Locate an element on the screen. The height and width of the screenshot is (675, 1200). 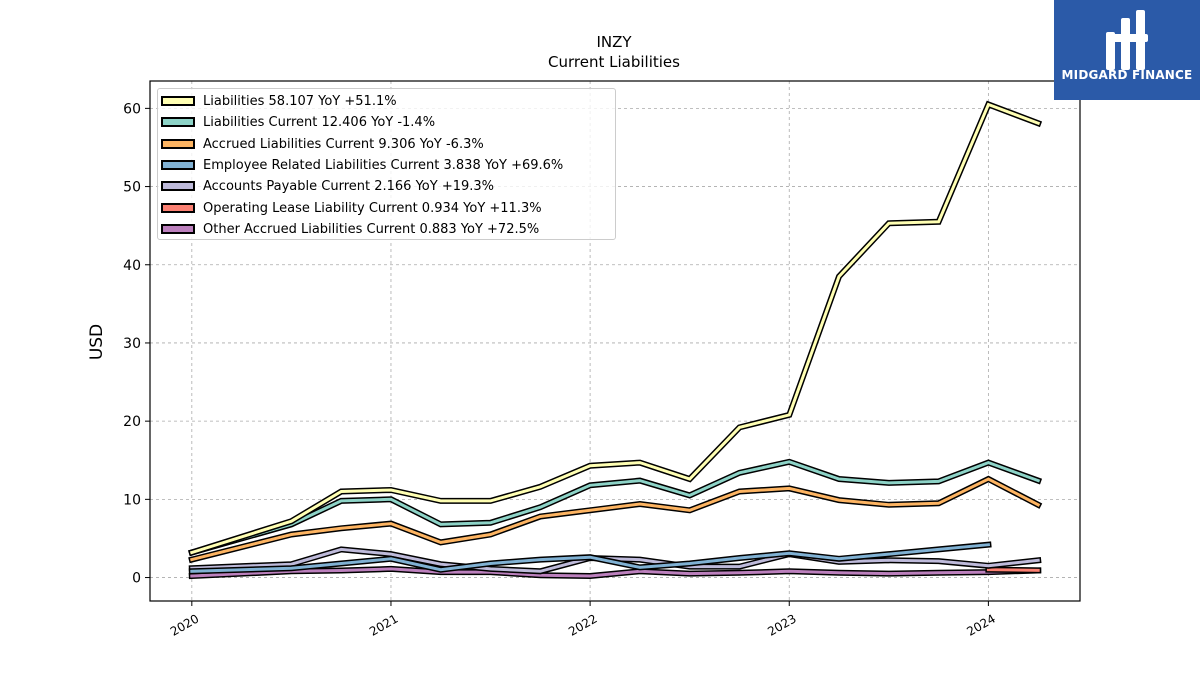
y-axis-label: USD is located at coordinates (97, 342).